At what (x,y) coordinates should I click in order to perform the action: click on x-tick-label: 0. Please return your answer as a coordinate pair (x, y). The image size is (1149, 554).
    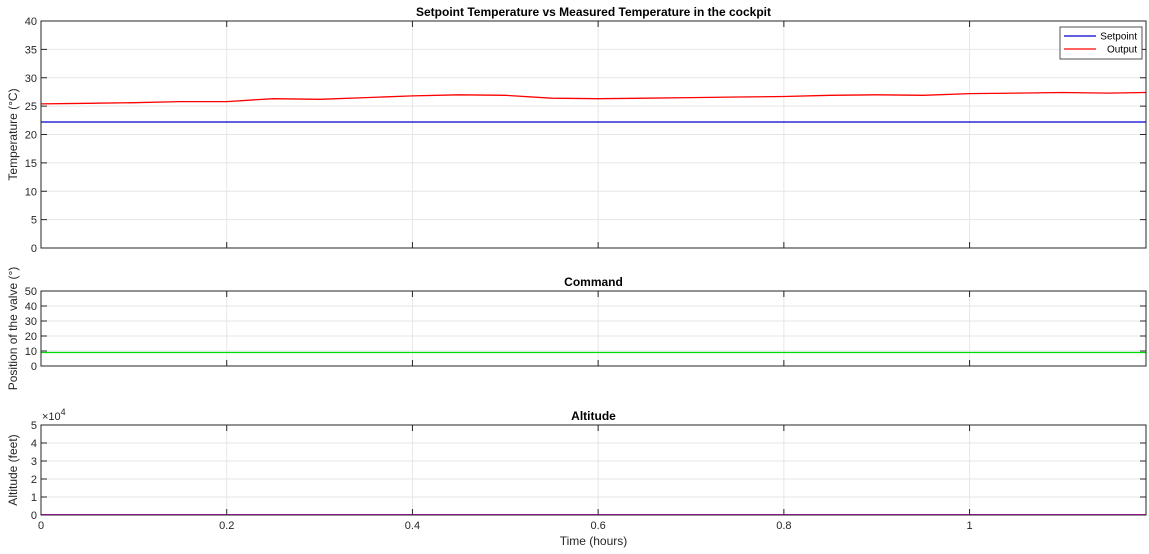
    Looking at the image, I should click on (41, 526).